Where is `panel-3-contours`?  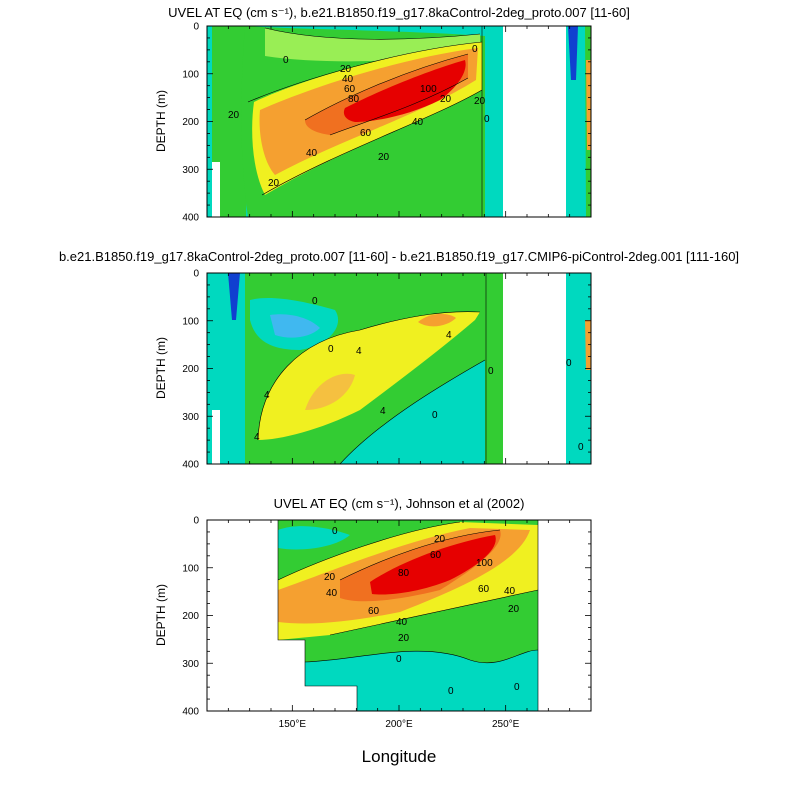 panel-3-contours is located at coordinates (408, 615).